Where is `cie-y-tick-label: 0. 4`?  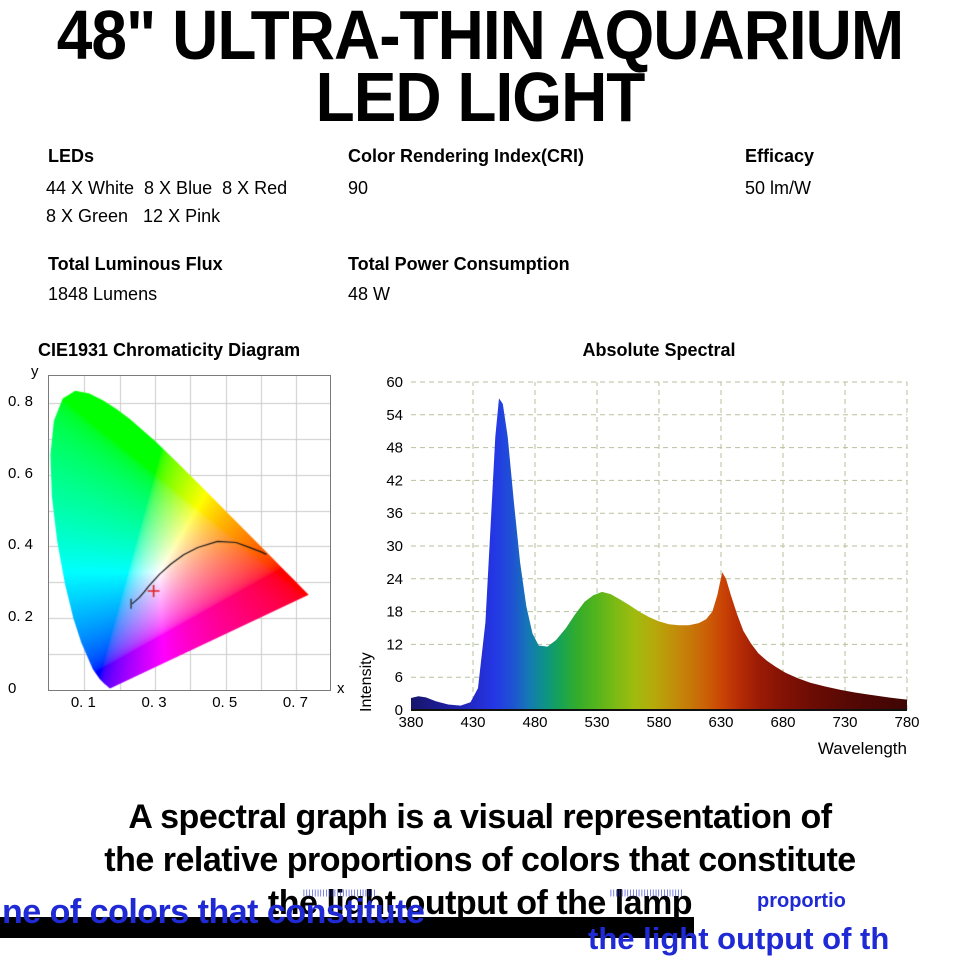 cie-y-tick-label: 0. 4 is located at coordinates (21, 545).